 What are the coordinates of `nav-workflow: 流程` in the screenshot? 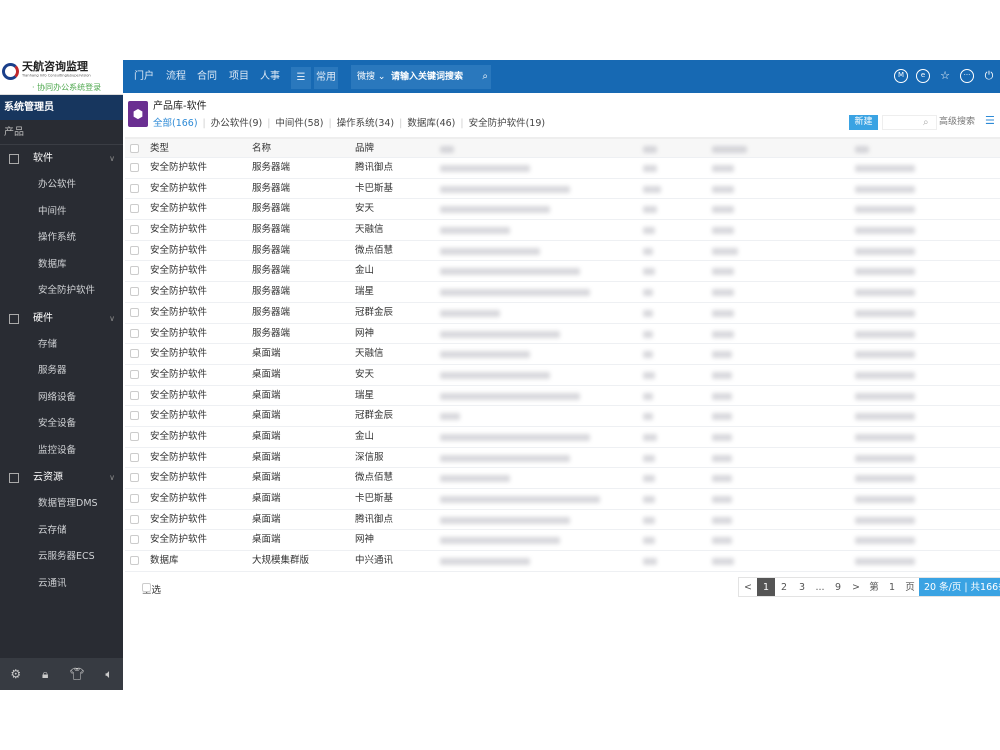 It's located at (176, 76).